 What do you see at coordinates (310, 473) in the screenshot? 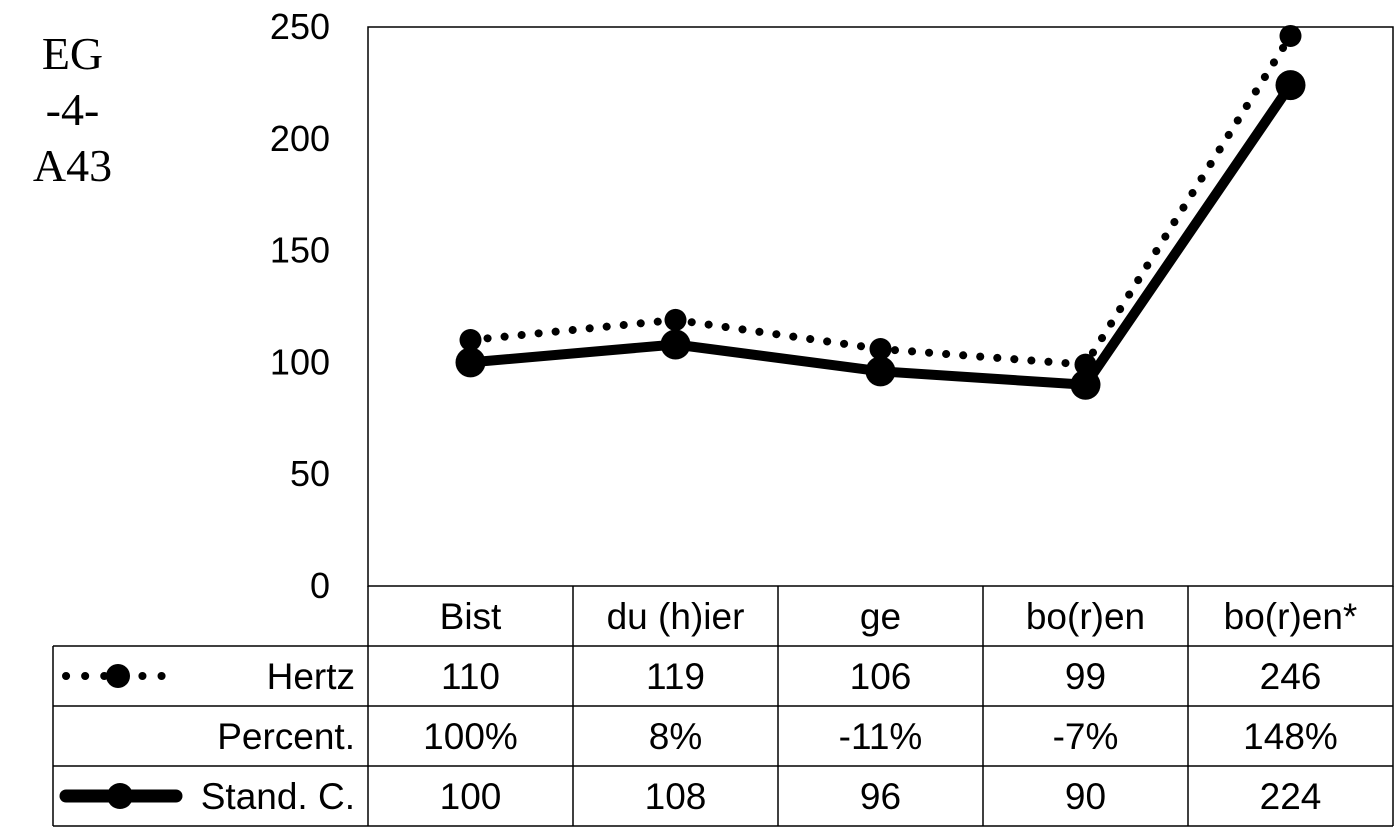
I see `y-tick-label: 50` at bounding box center [310, 473].